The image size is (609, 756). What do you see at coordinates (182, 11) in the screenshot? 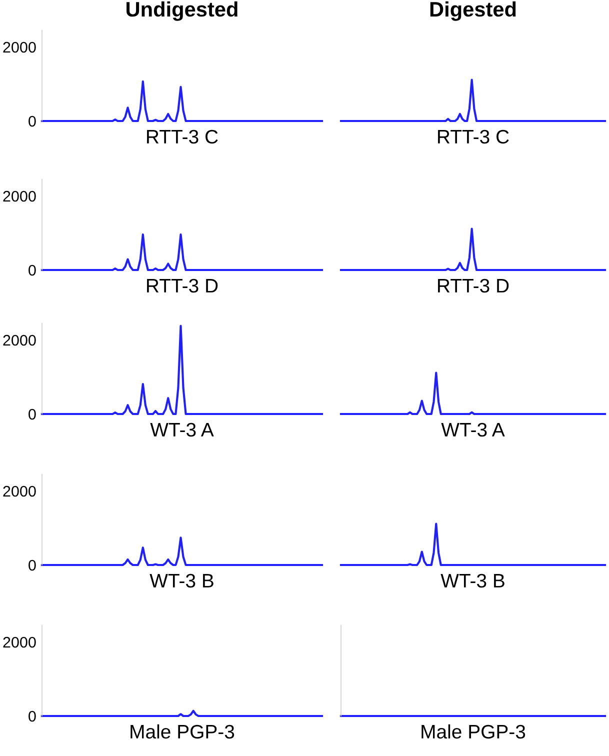
I see `chart-title: Undigested` at bounding box center [182, 11].